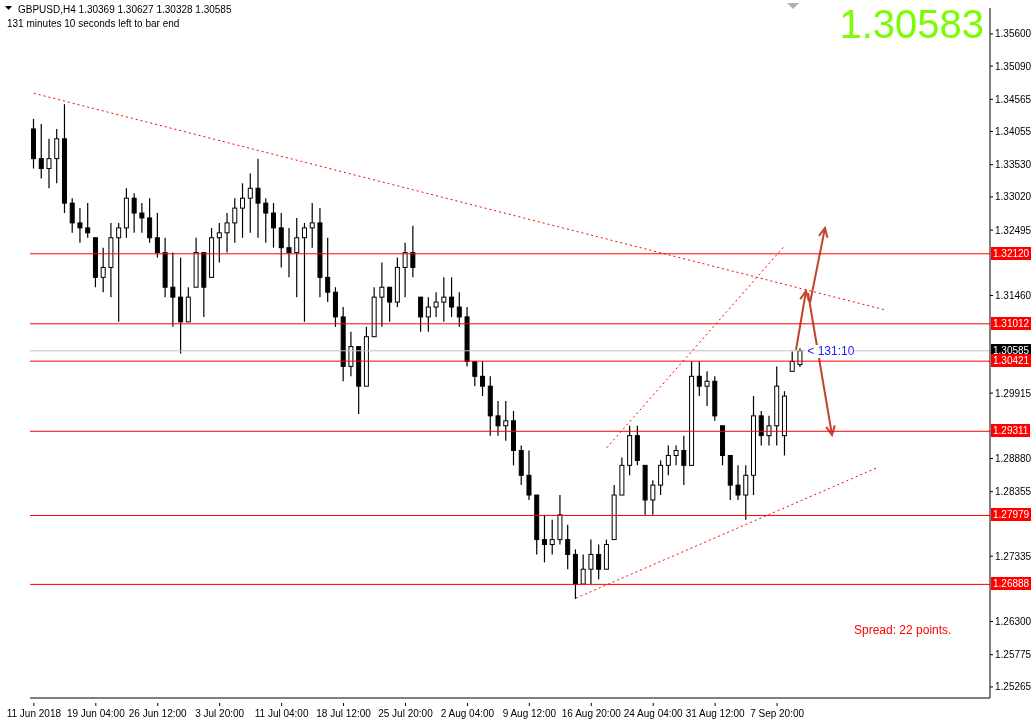  I want to click on x-tick-label: 7 Sep 20:00, so click(777, 713).